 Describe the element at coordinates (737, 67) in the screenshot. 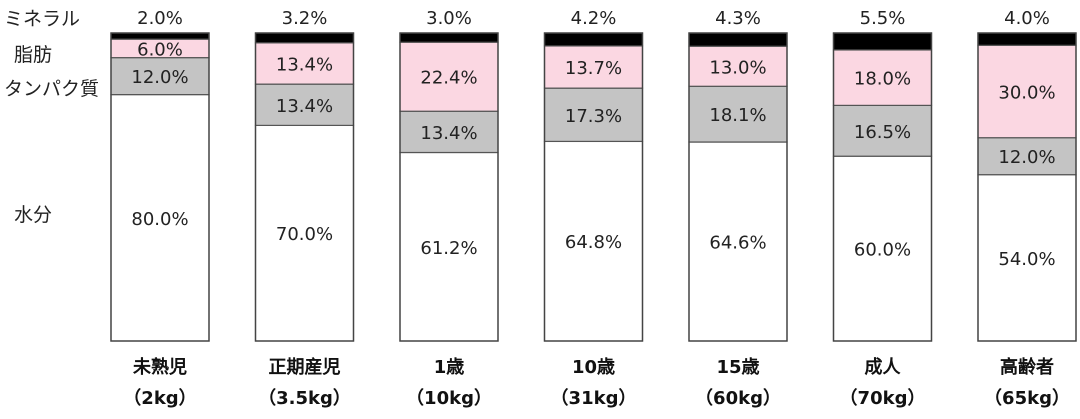

I see `data-label: 13.0%` at that location.